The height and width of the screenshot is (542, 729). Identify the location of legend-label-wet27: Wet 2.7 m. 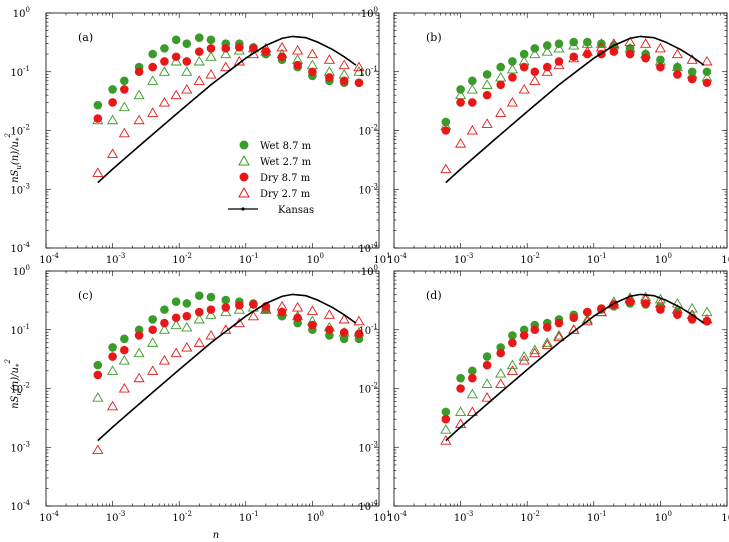
(286, 162).